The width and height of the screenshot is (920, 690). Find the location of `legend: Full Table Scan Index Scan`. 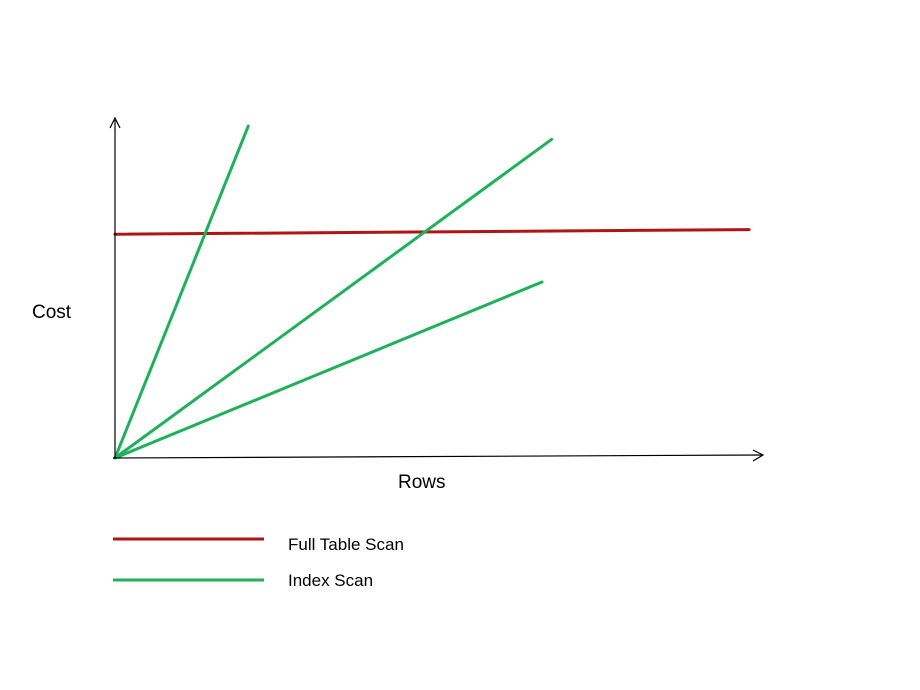

legend: Full Table Scan Index Scan is located at coordinates (258, 562).